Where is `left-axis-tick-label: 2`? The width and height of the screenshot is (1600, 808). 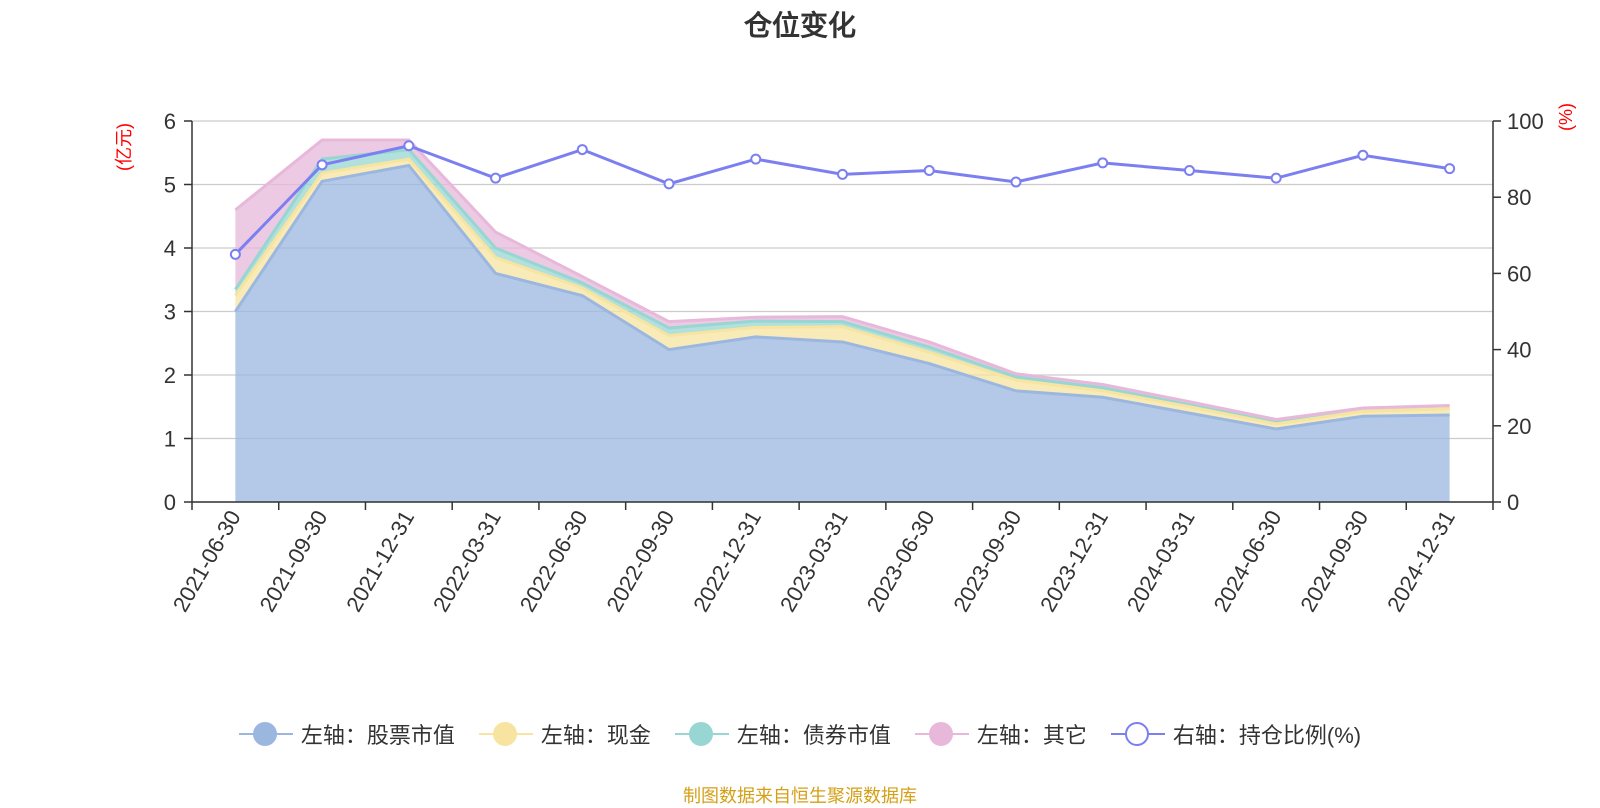 left-axis-tick-label: 2 is located at coordinates (170, 375).